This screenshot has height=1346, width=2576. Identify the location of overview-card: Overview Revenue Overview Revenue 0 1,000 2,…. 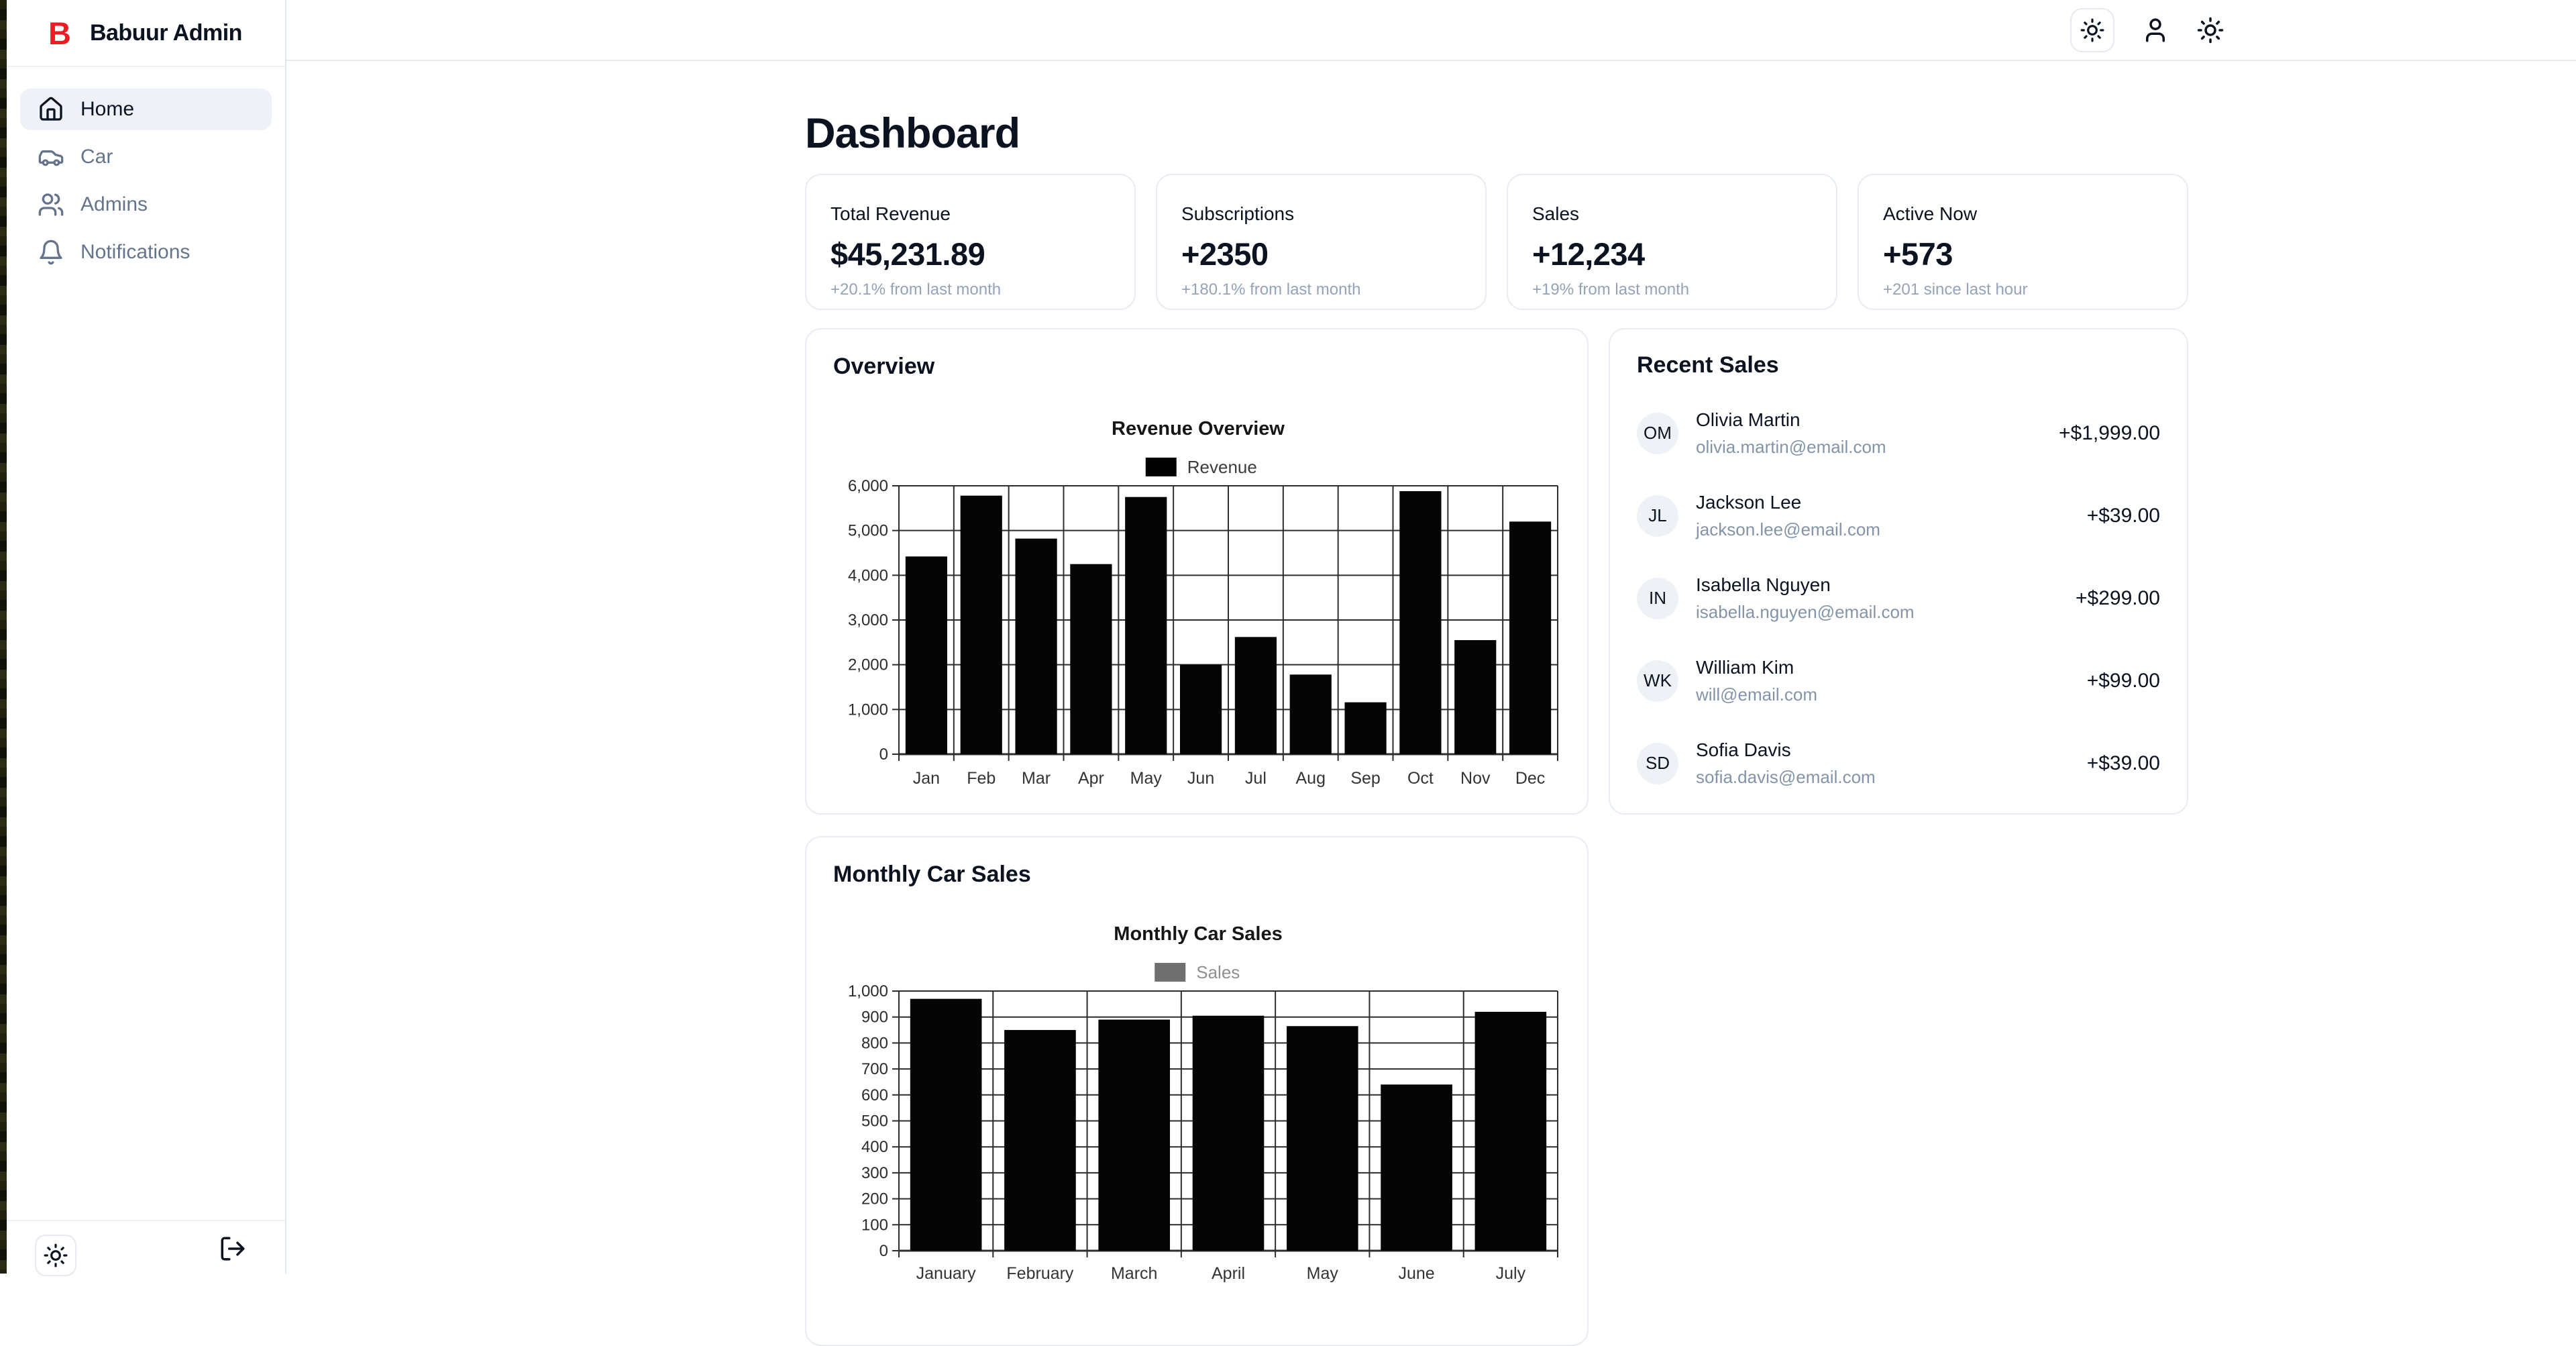
(1197, 571).